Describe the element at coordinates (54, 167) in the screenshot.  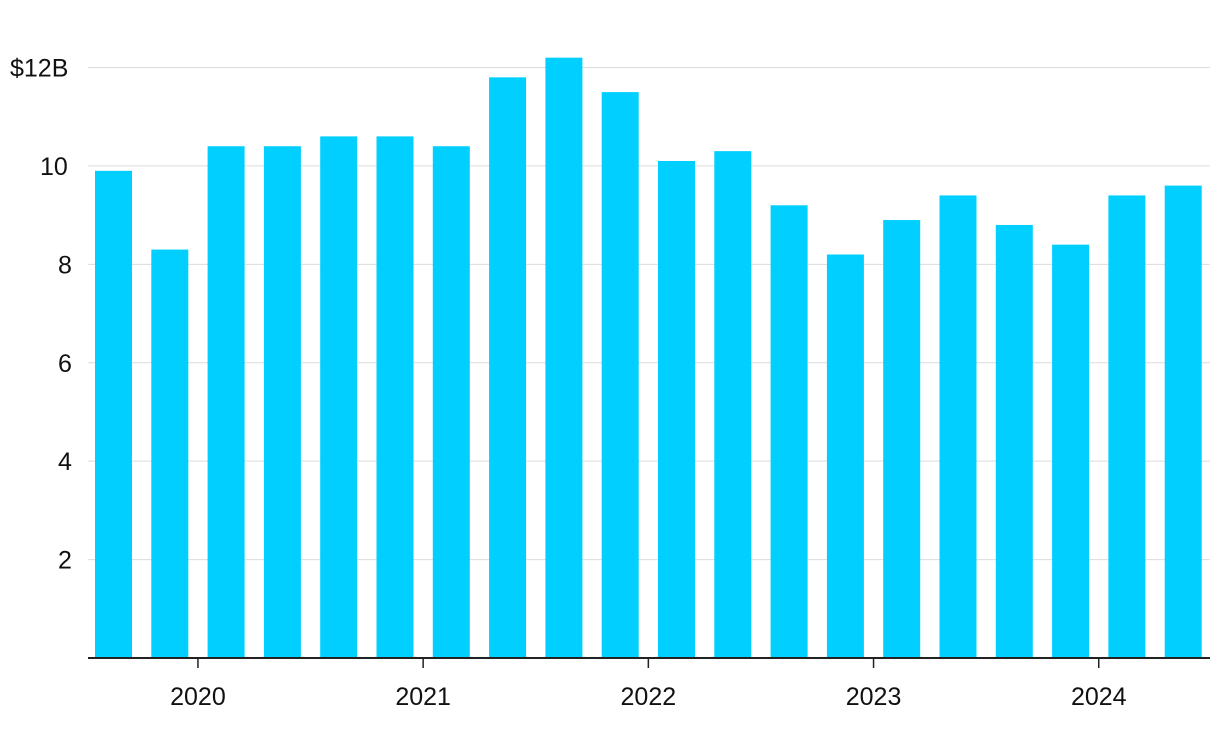
I see `y-tick-label: 10` at that location.